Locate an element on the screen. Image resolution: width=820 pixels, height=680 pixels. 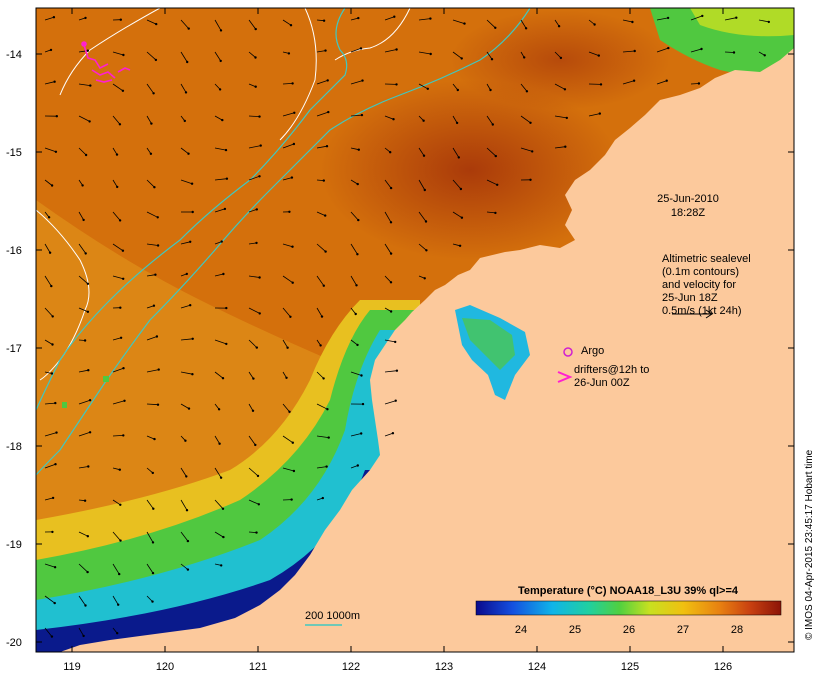
datetime-line1: 25-Jun-2010 is located at coordinates (688, 199).